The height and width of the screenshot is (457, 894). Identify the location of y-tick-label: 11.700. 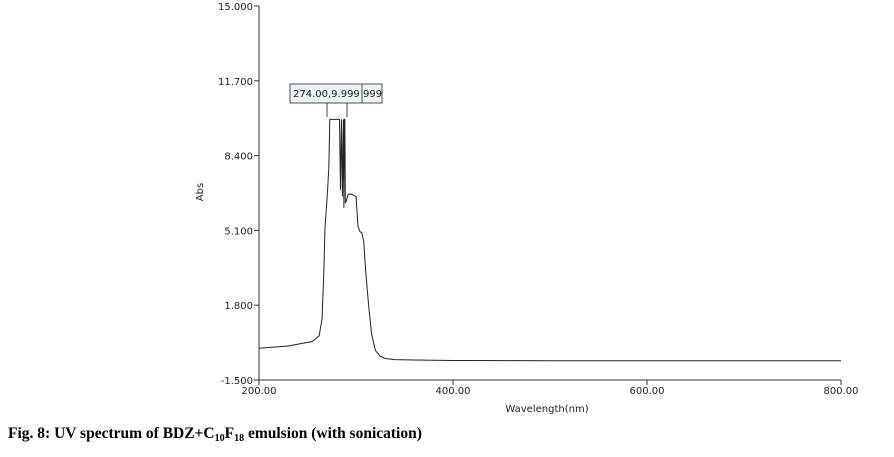
(235, 82).